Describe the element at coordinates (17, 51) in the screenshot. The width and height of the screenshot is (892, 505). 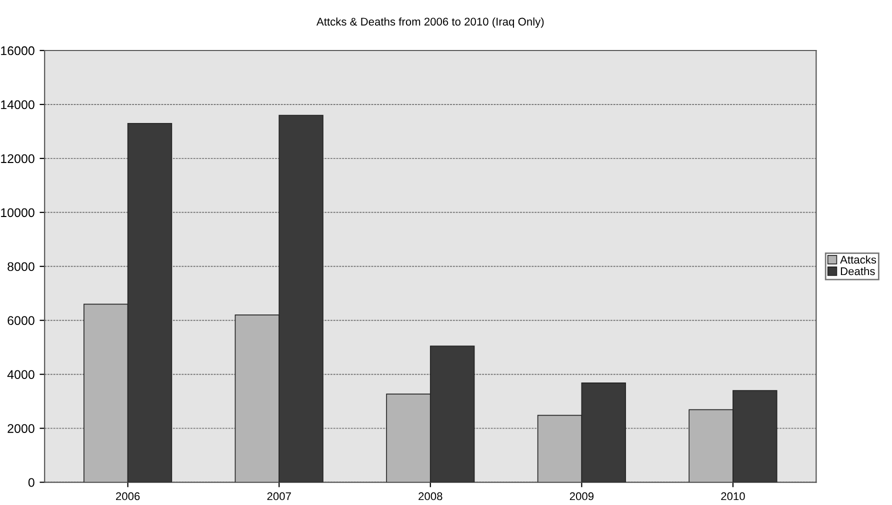
I see `y-tick-label: 16000` at that location.